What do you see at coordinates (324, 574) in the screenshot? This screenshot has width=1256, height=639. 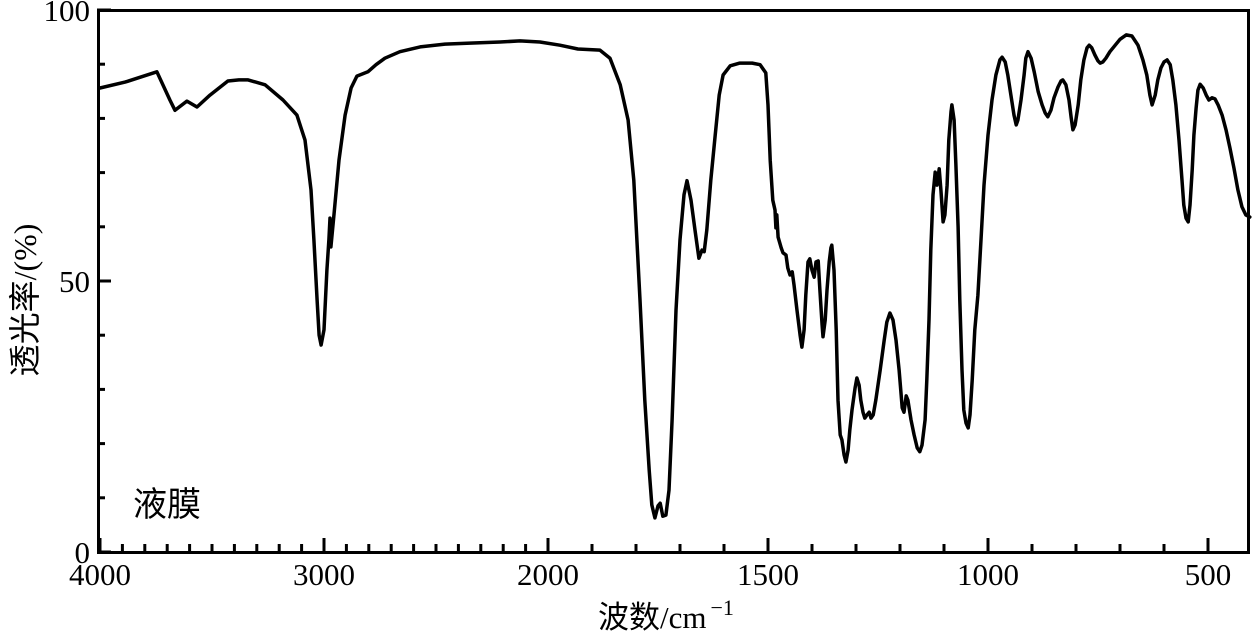 I see `x-axis-tick-label: 3000` at bounding box center [324, 574].